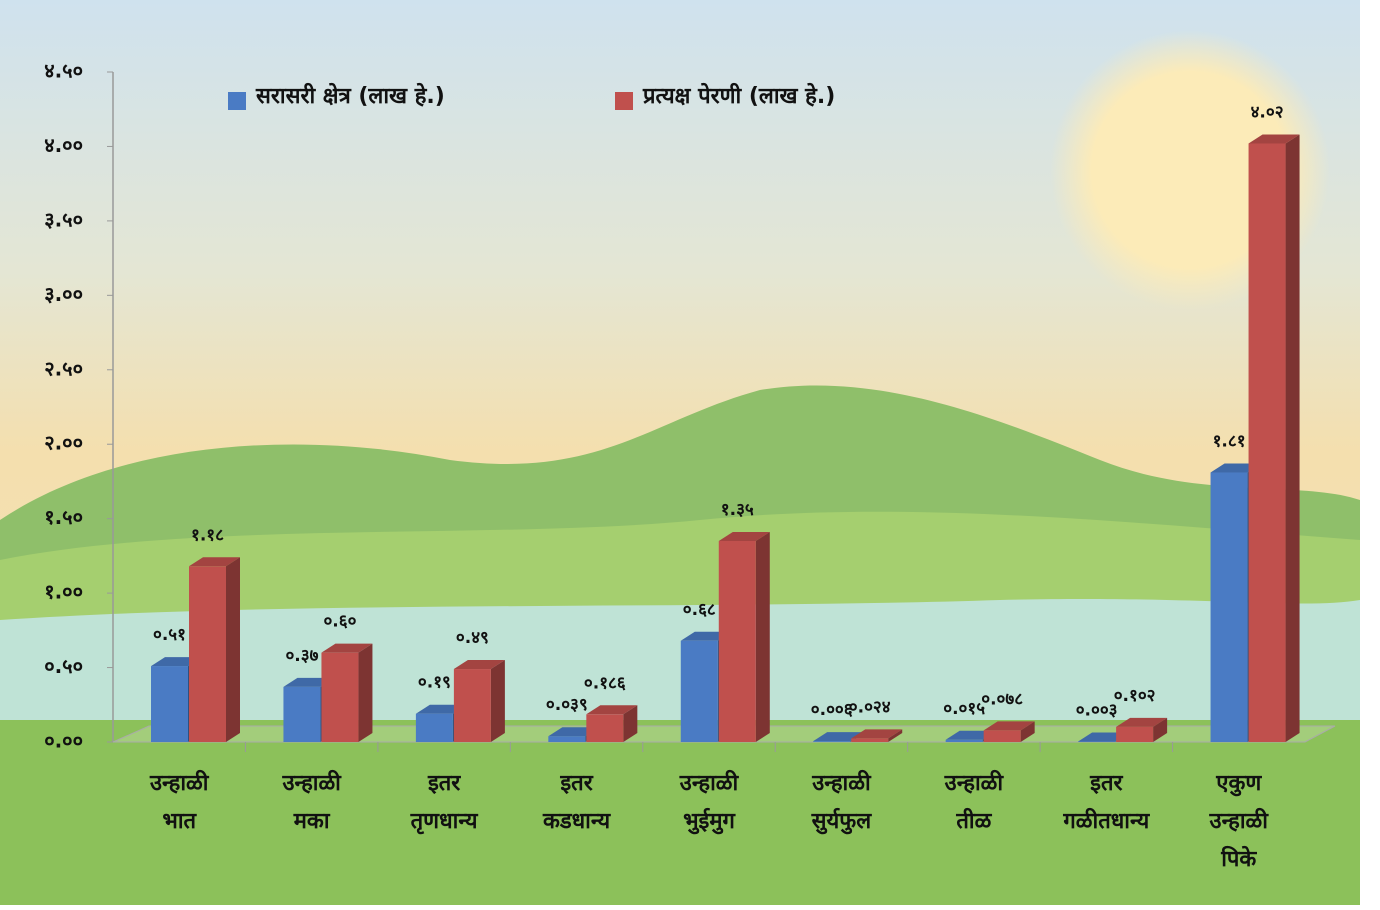 This screenshot has height=910, width=1380. What do you see at coordinates (472, 638) in the screenshot?
I see `data-label: ०.४९` at bounding box center [472, 638].